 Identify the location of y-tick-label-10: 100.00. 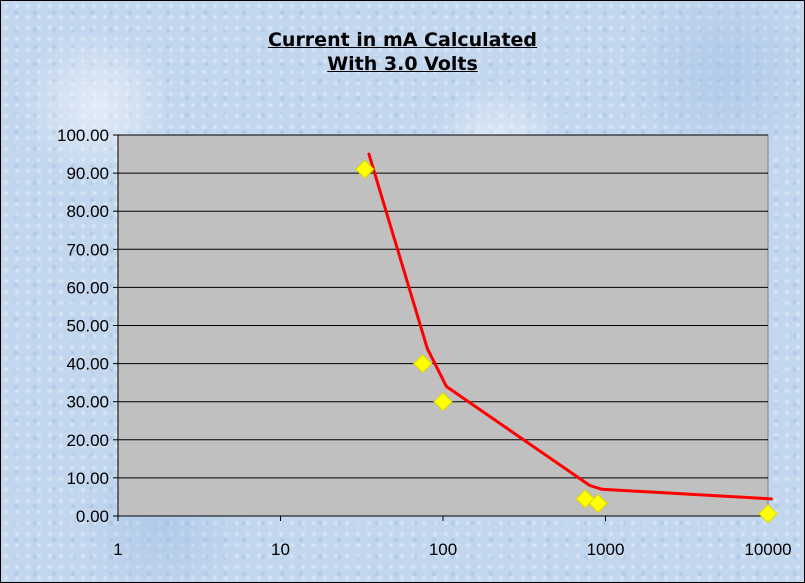
(83, 135).